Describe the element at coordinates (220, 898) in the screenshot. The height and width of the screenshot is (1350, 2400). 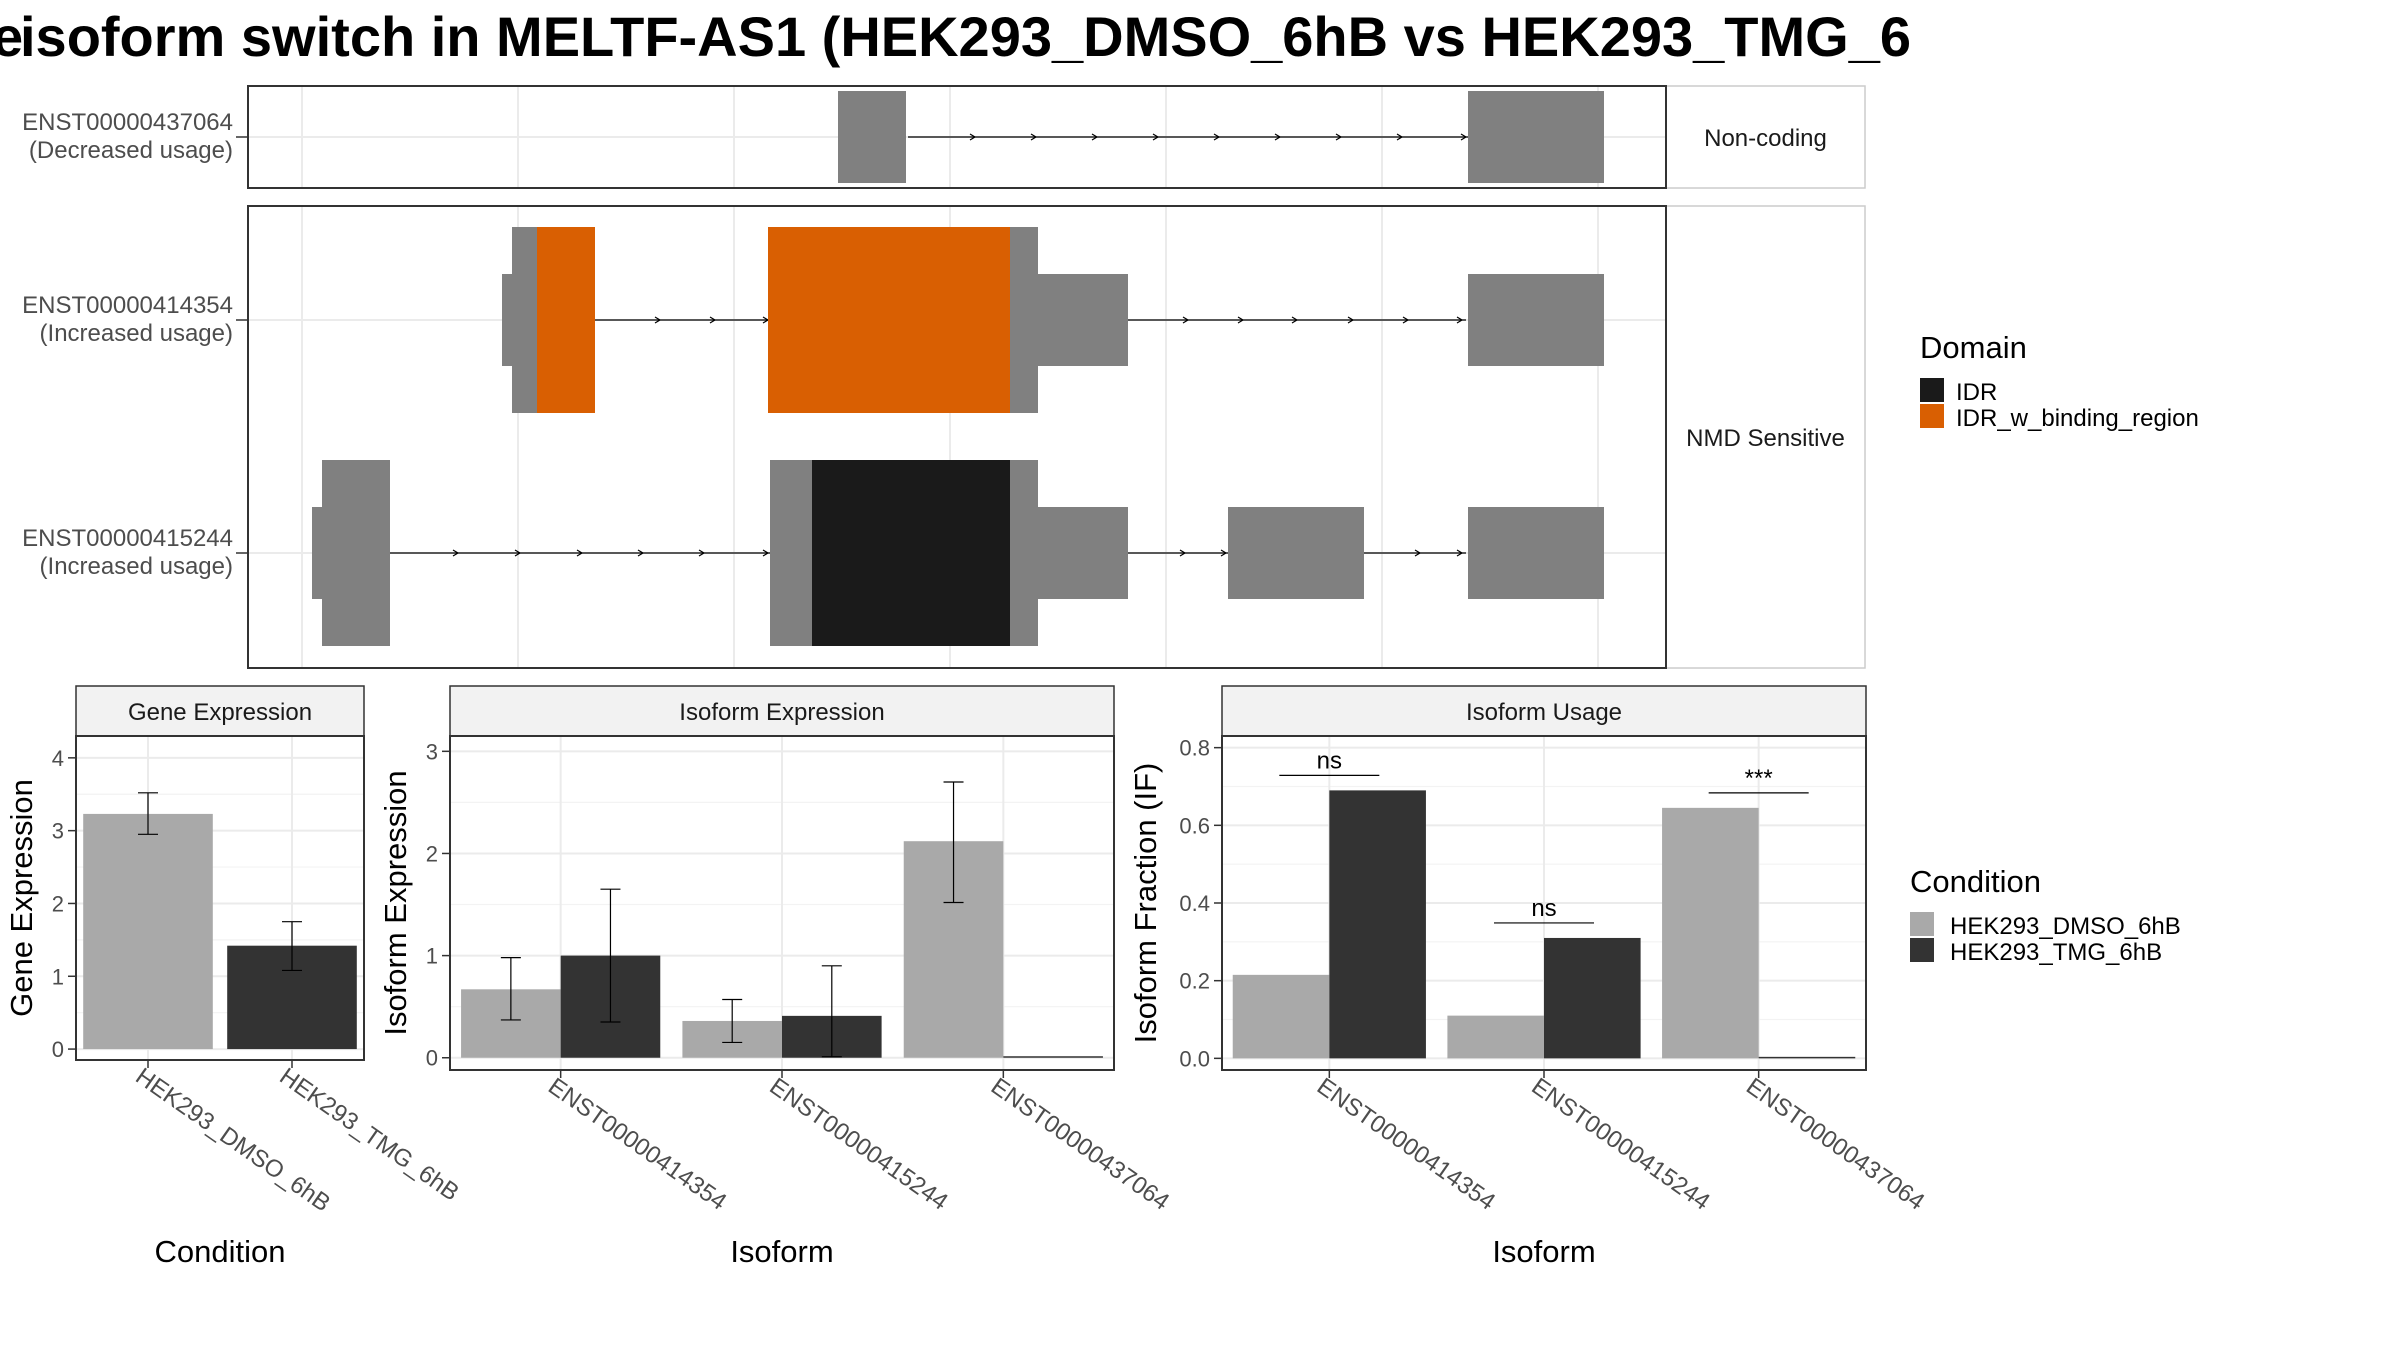
I see `chart-border` at that location.